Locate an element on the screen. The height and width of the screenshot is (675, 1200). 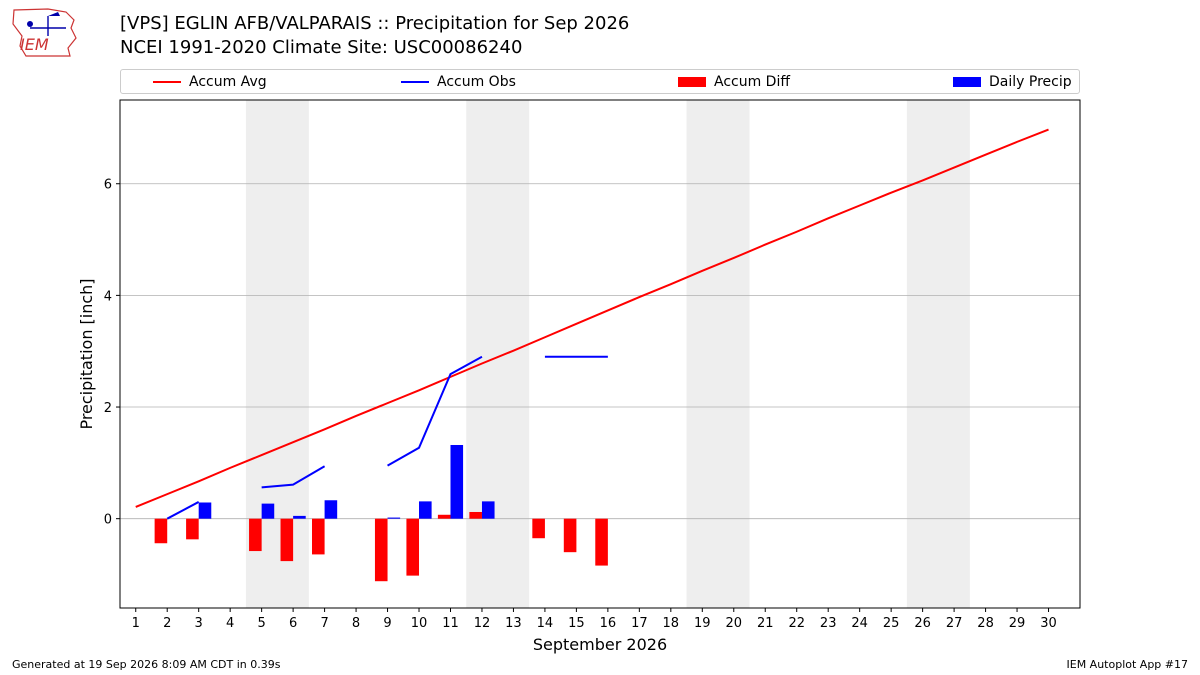
legend-daily-precip-swatch is located at coordinates (967, 82).